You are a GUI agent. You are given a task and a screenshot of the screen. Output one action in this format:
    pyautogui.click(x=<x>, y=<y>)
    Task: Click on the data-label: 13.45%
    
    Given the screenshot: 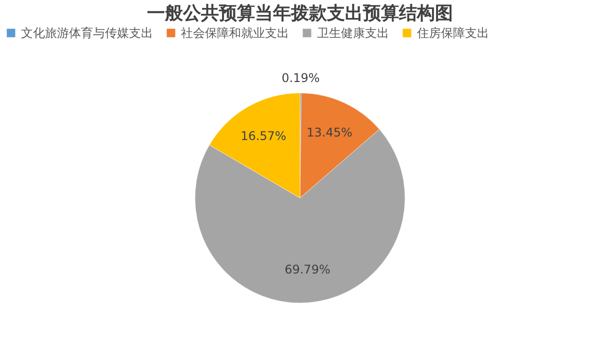 What is the action you would take?
    pyautogui.click(x=329, y=132)
    